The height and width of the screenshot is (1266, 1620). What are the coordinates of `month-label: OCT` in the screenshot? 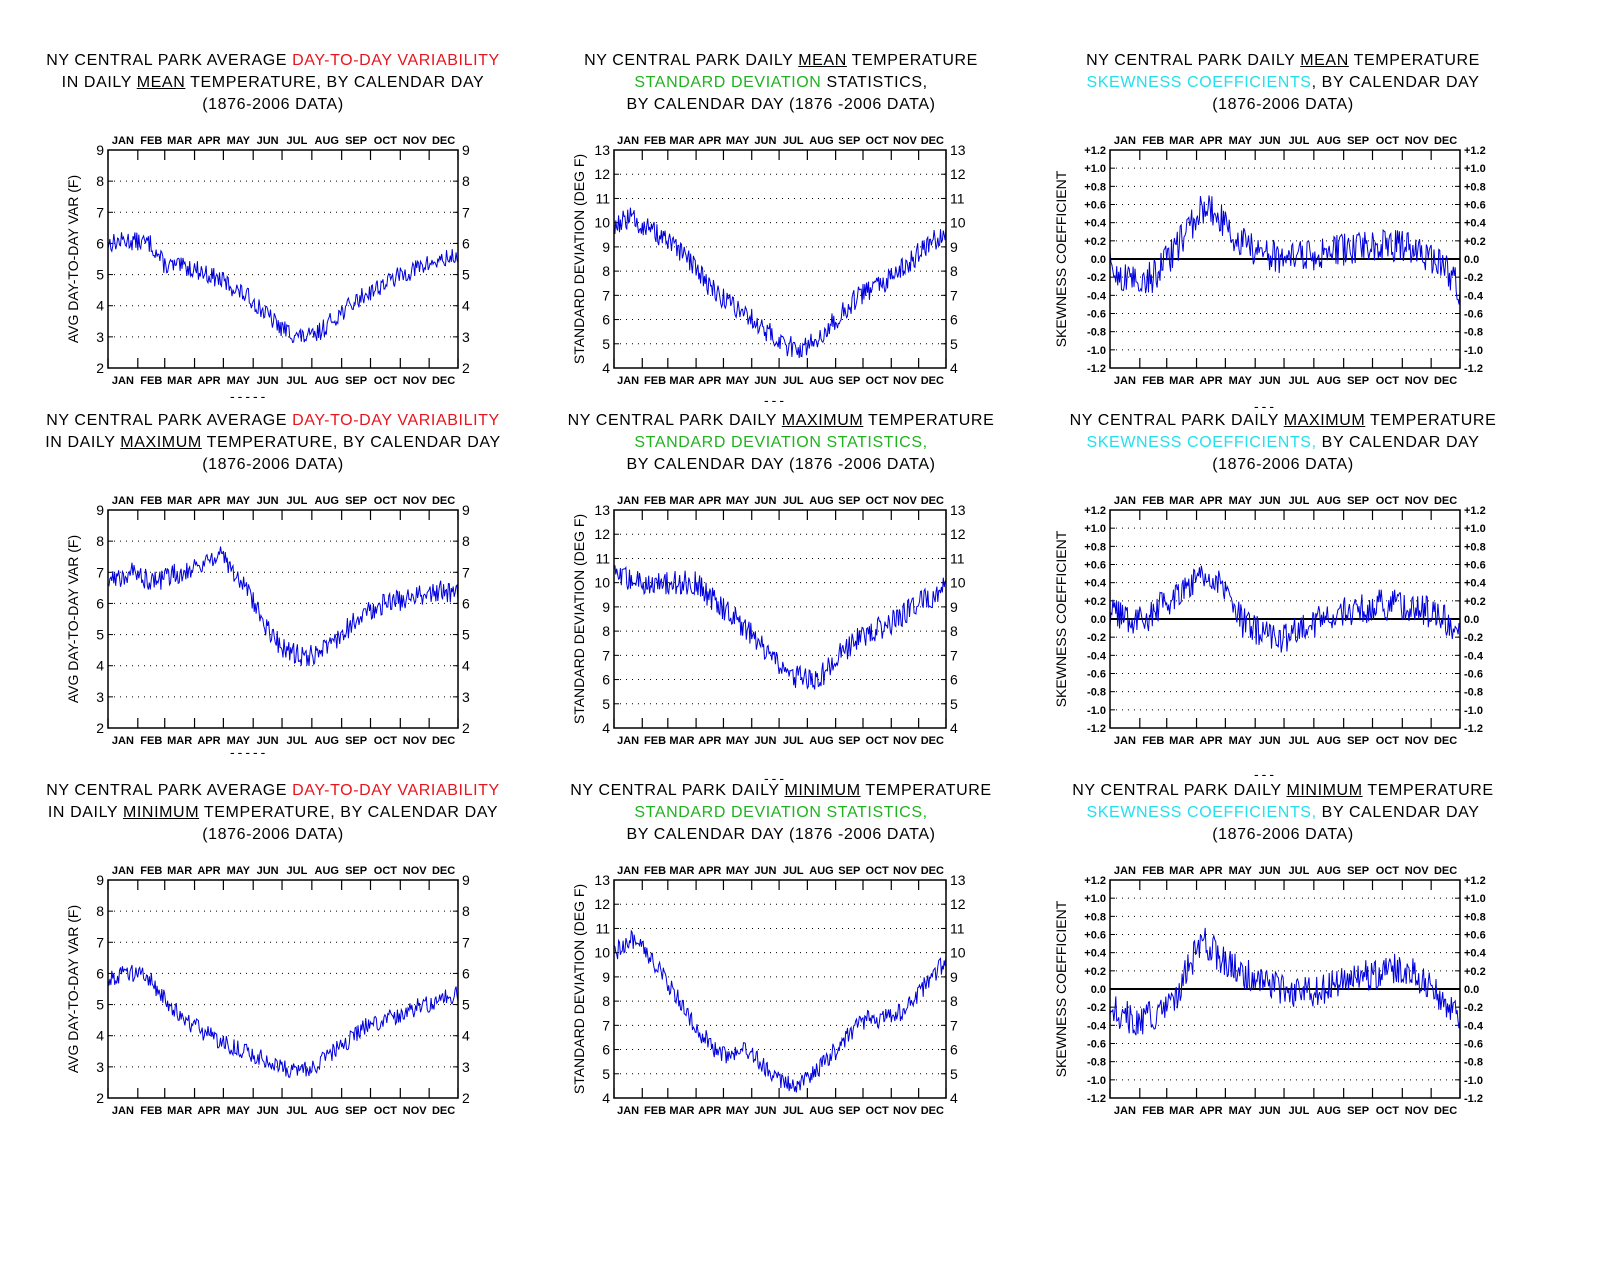 It's located at (1388, 381).